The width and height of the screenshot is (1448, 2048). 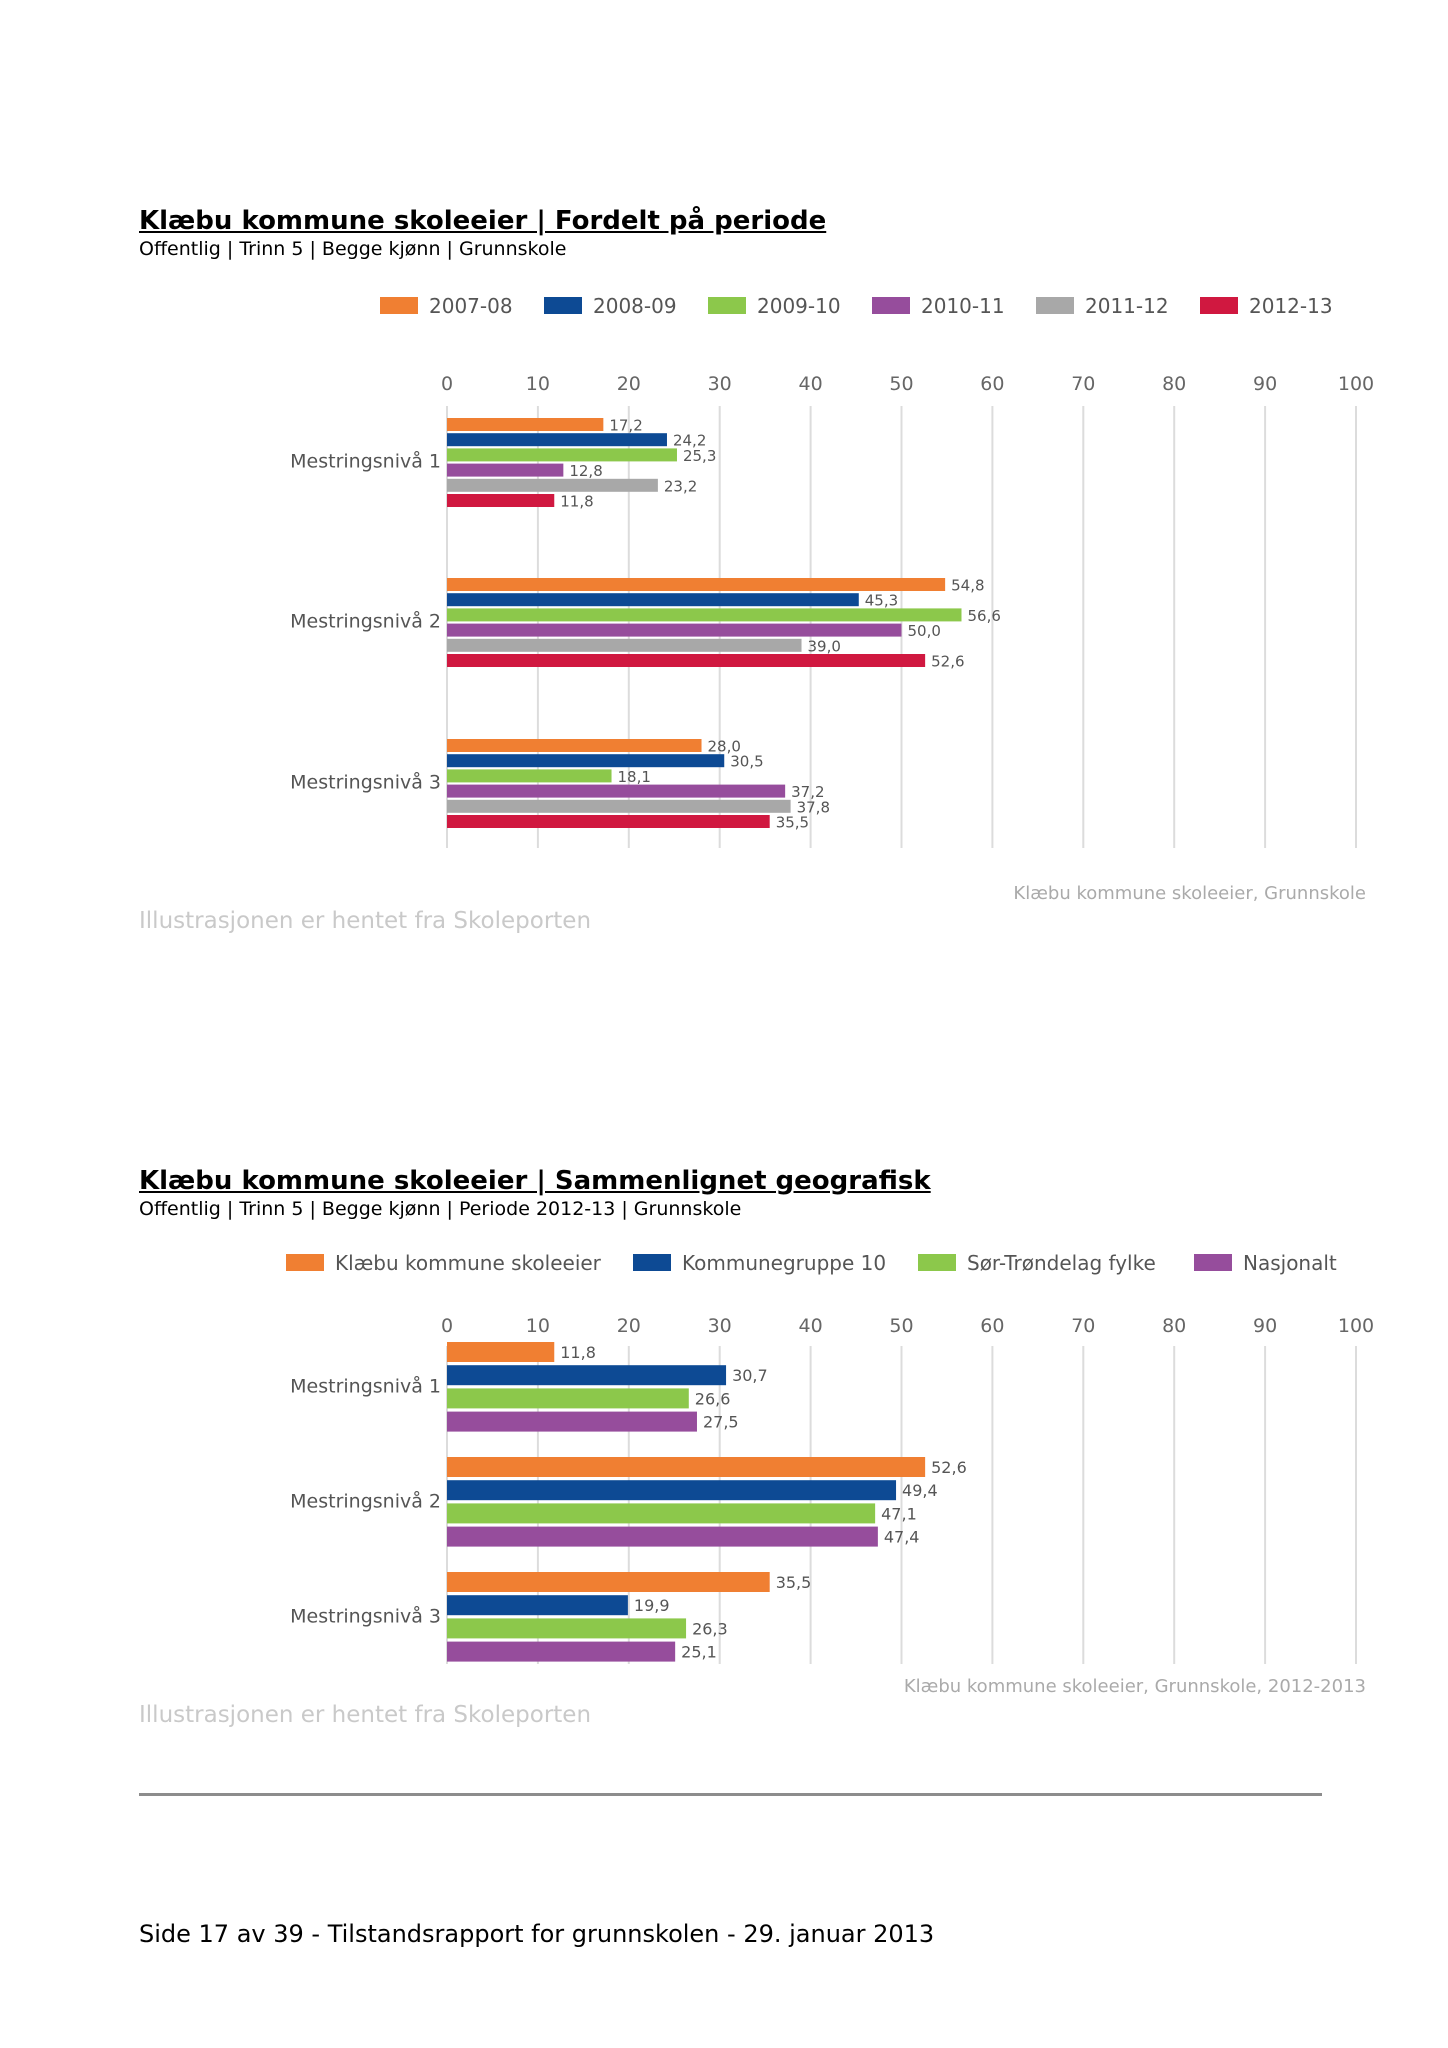 I want to click on chart1-data-label-2-3: 37,2, so click(x=807, y=792).